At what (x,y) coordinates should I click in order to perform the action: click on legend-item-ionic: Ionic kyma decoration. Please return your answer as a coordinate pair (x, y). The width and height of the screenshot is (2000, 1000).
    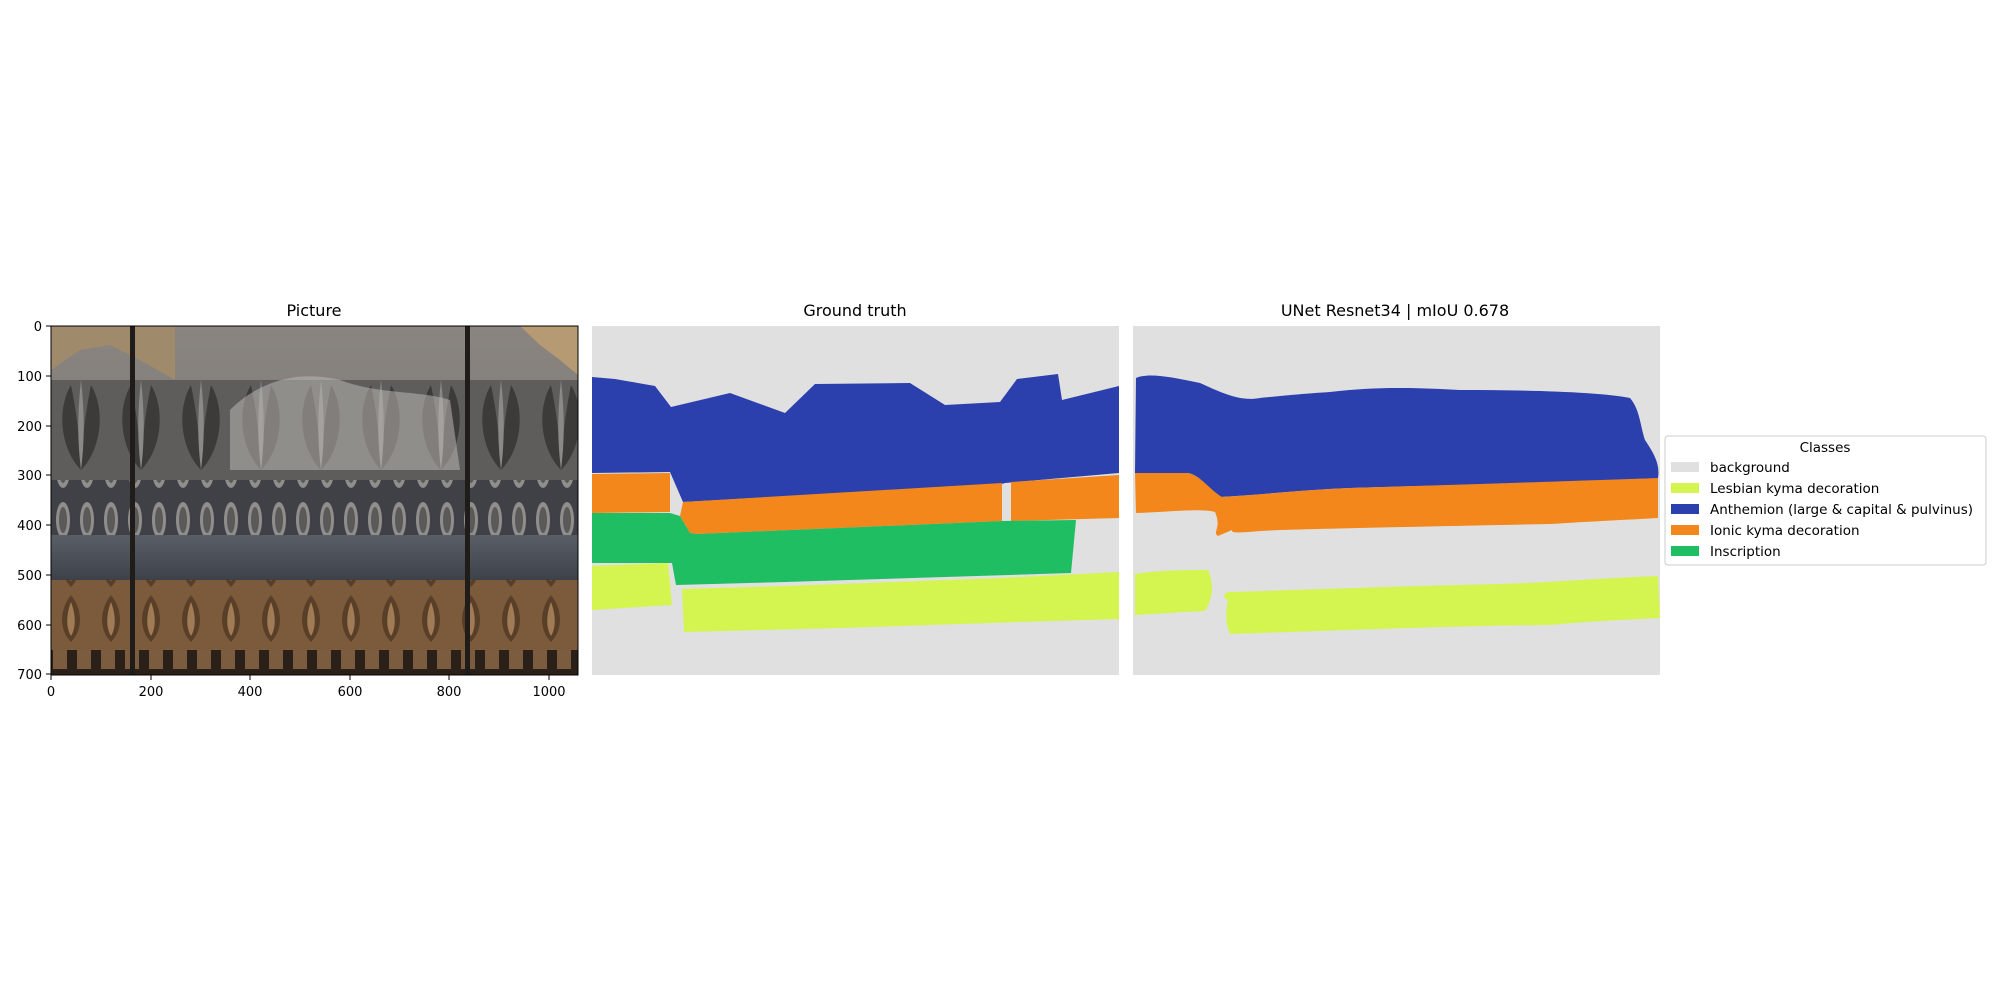
    Looking at the image, I should click on (1765, 531).